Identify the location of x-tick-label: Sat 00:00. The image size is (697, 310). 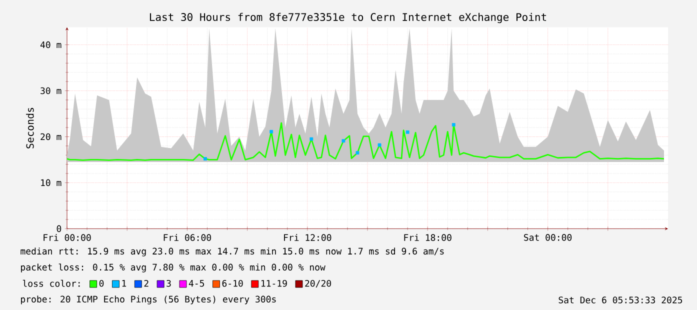
(548, 237).